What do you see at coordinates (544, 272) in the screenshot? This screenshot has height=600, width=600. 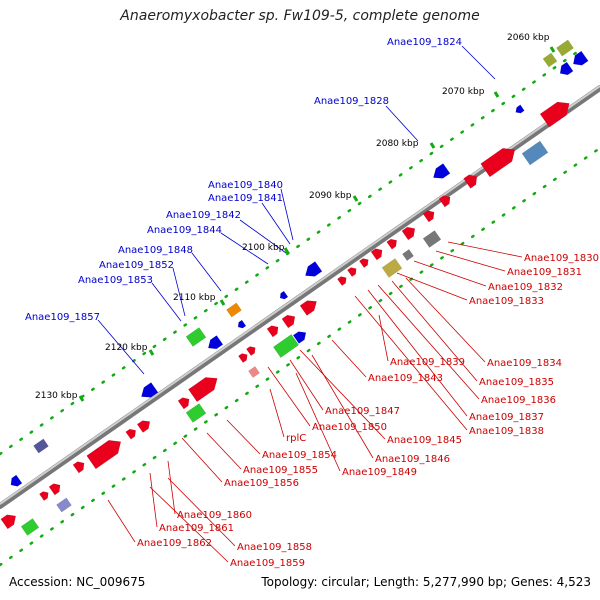 I see `gene-label: Anae109_1831` at bounding box center [544, 272].